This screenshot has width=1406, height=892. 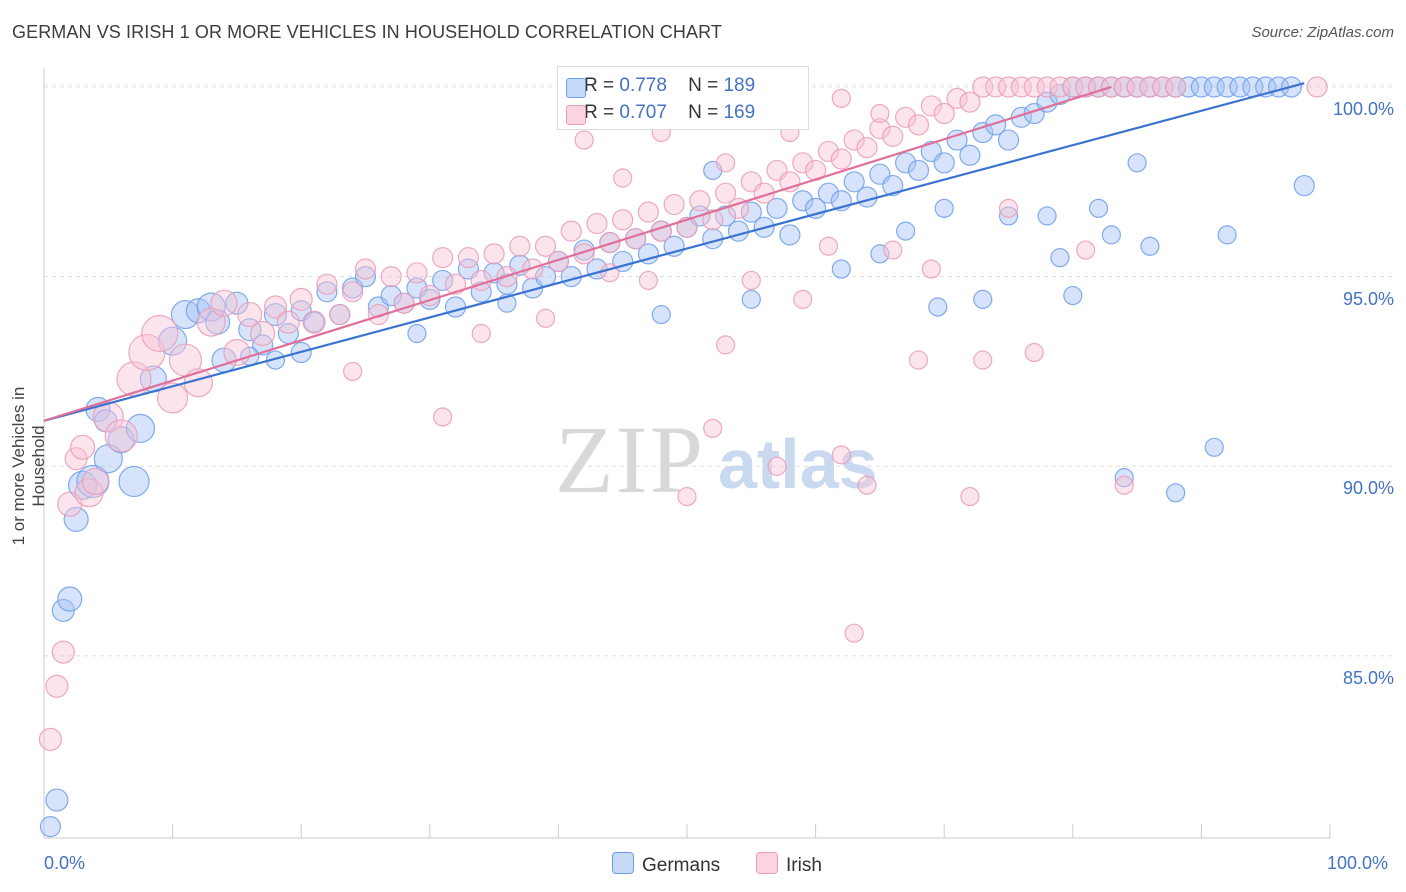 I want to click on chart-source: Source: ZipAtlas.com, so click(x=1322, y=32).